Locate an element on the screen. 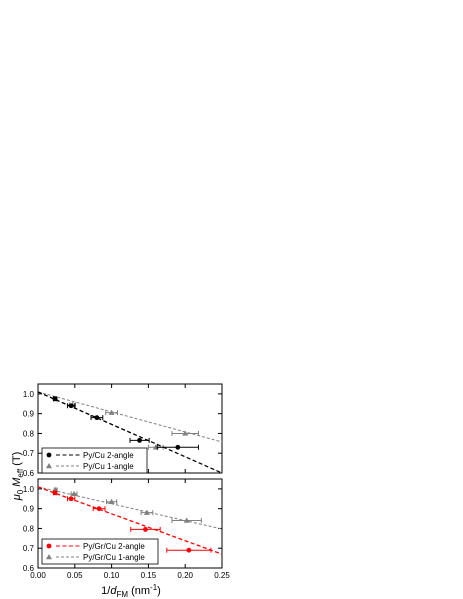  fit-line-py-gr-cu-2-angle is located at coordinates (130, 520).